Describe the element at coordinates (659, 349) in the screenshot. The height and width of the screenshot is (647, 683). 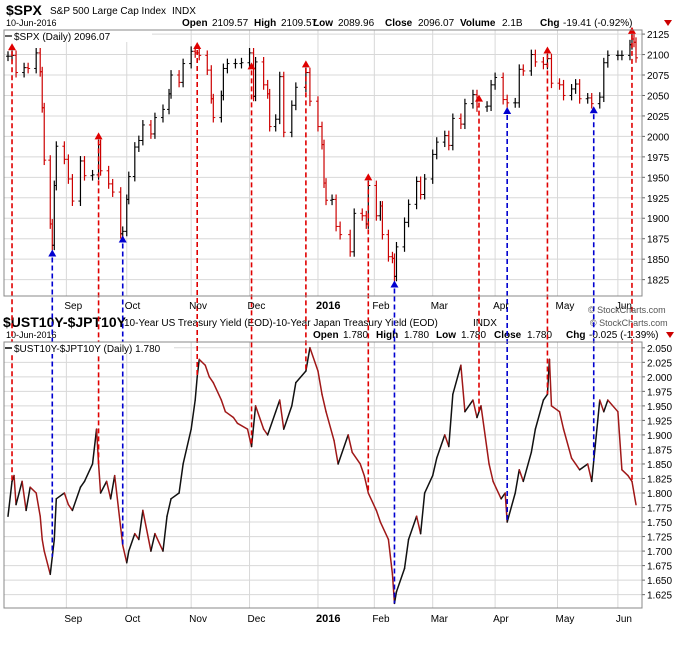
I see `spread-y-tick-label: 2.050` at that location.